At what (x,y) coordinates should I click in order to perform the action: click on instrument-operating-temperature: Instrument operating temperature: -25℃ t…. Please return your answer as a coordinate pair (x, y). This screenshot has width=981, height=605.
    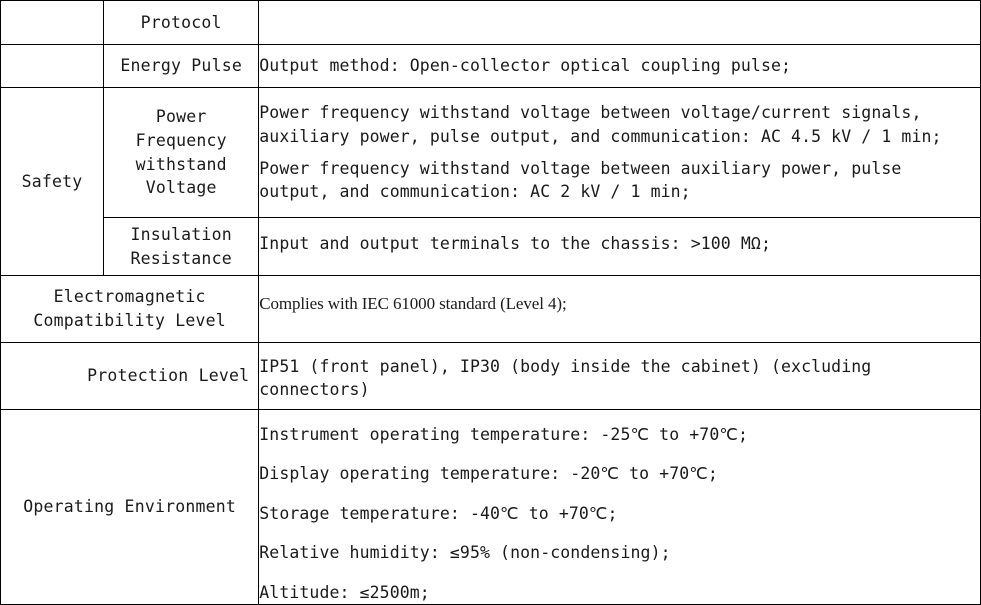
    Looking at the image, I should click on (504, 434).